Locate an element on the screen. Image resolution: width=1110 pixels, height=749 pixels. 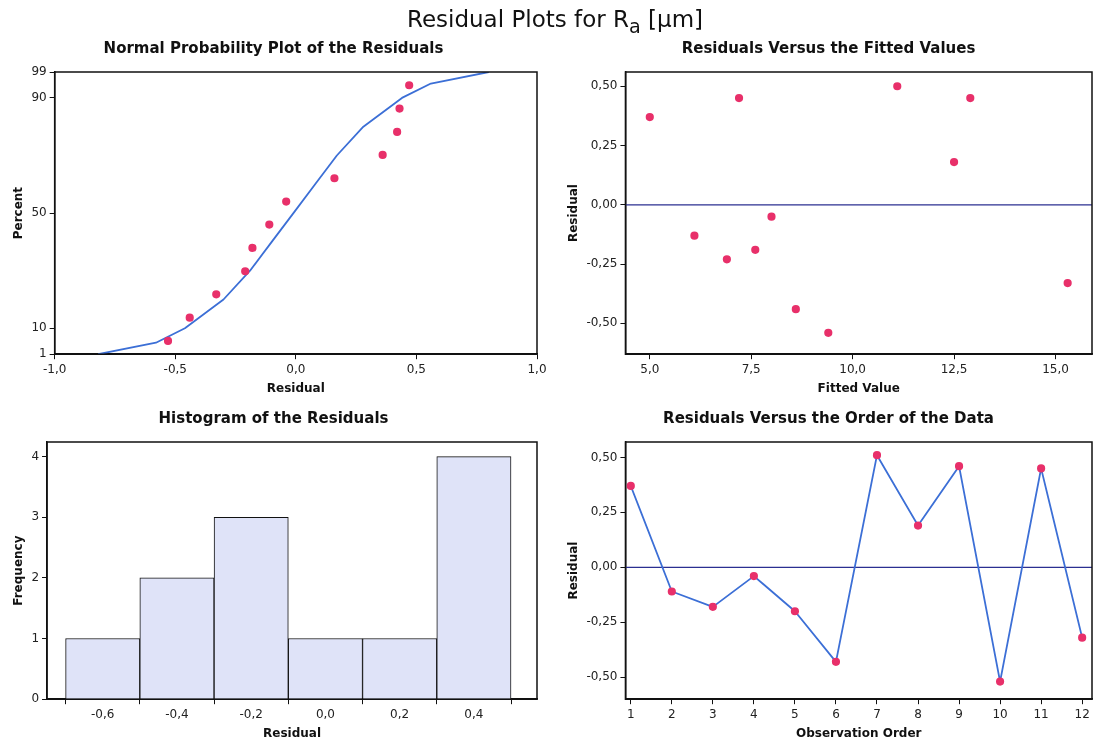
chart-title: Histogram of the Residuals is located at coordinates (273, 417).